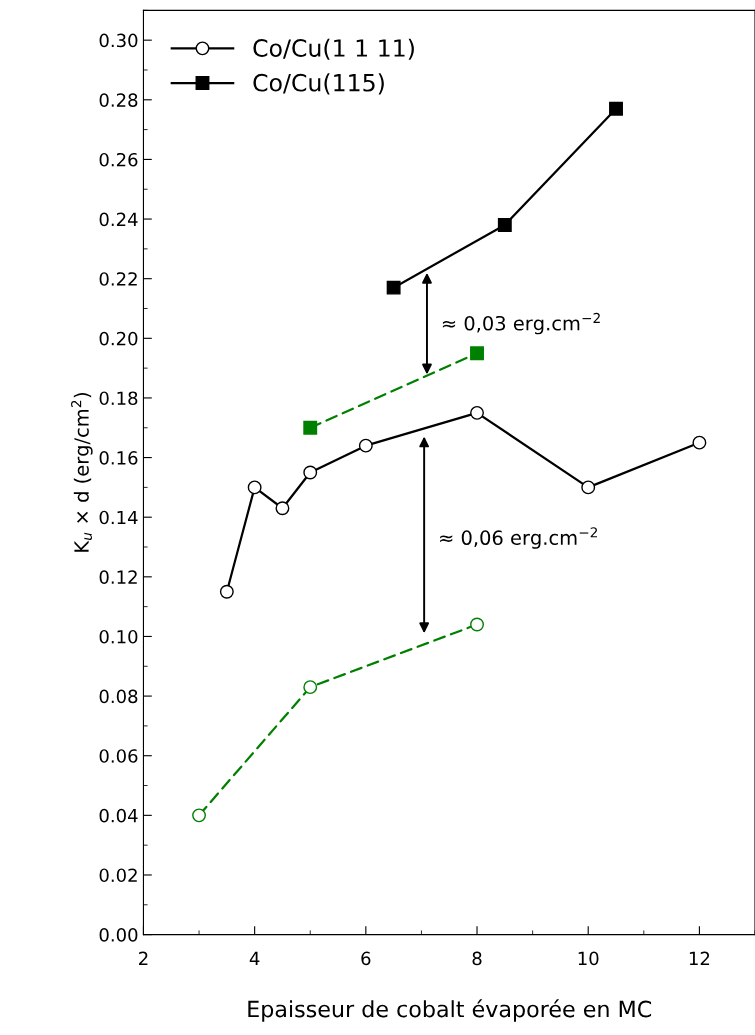 The width and height of the screenshot is (755, 1035). Describe the element at coordinates (118, 696) in the screenshot. I see `y-tick-label: 0.08` at that location.